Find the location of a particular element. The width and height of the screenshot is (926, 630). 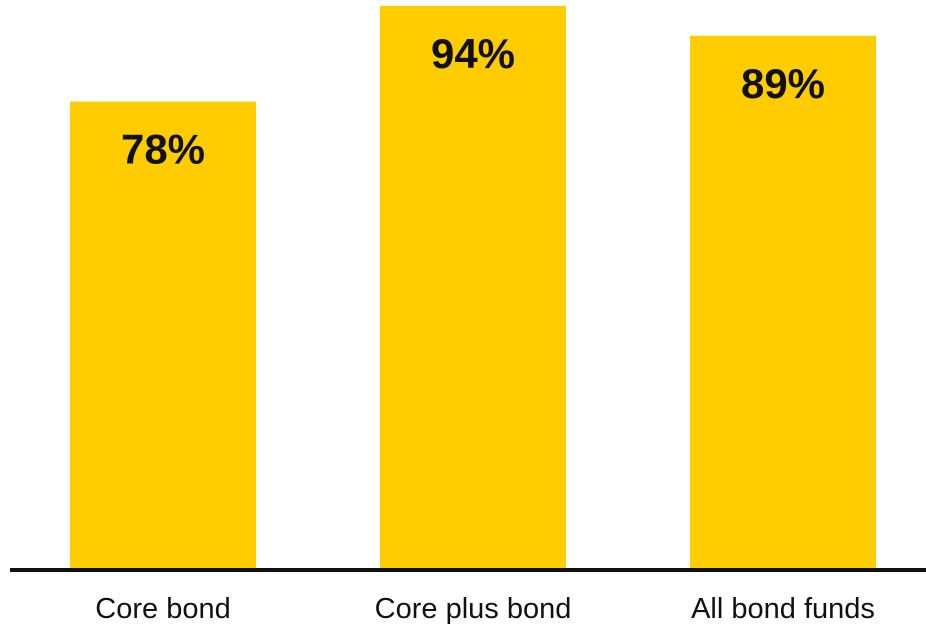

category-tick-label: Core plus bond is located at coordinates (473, 609).